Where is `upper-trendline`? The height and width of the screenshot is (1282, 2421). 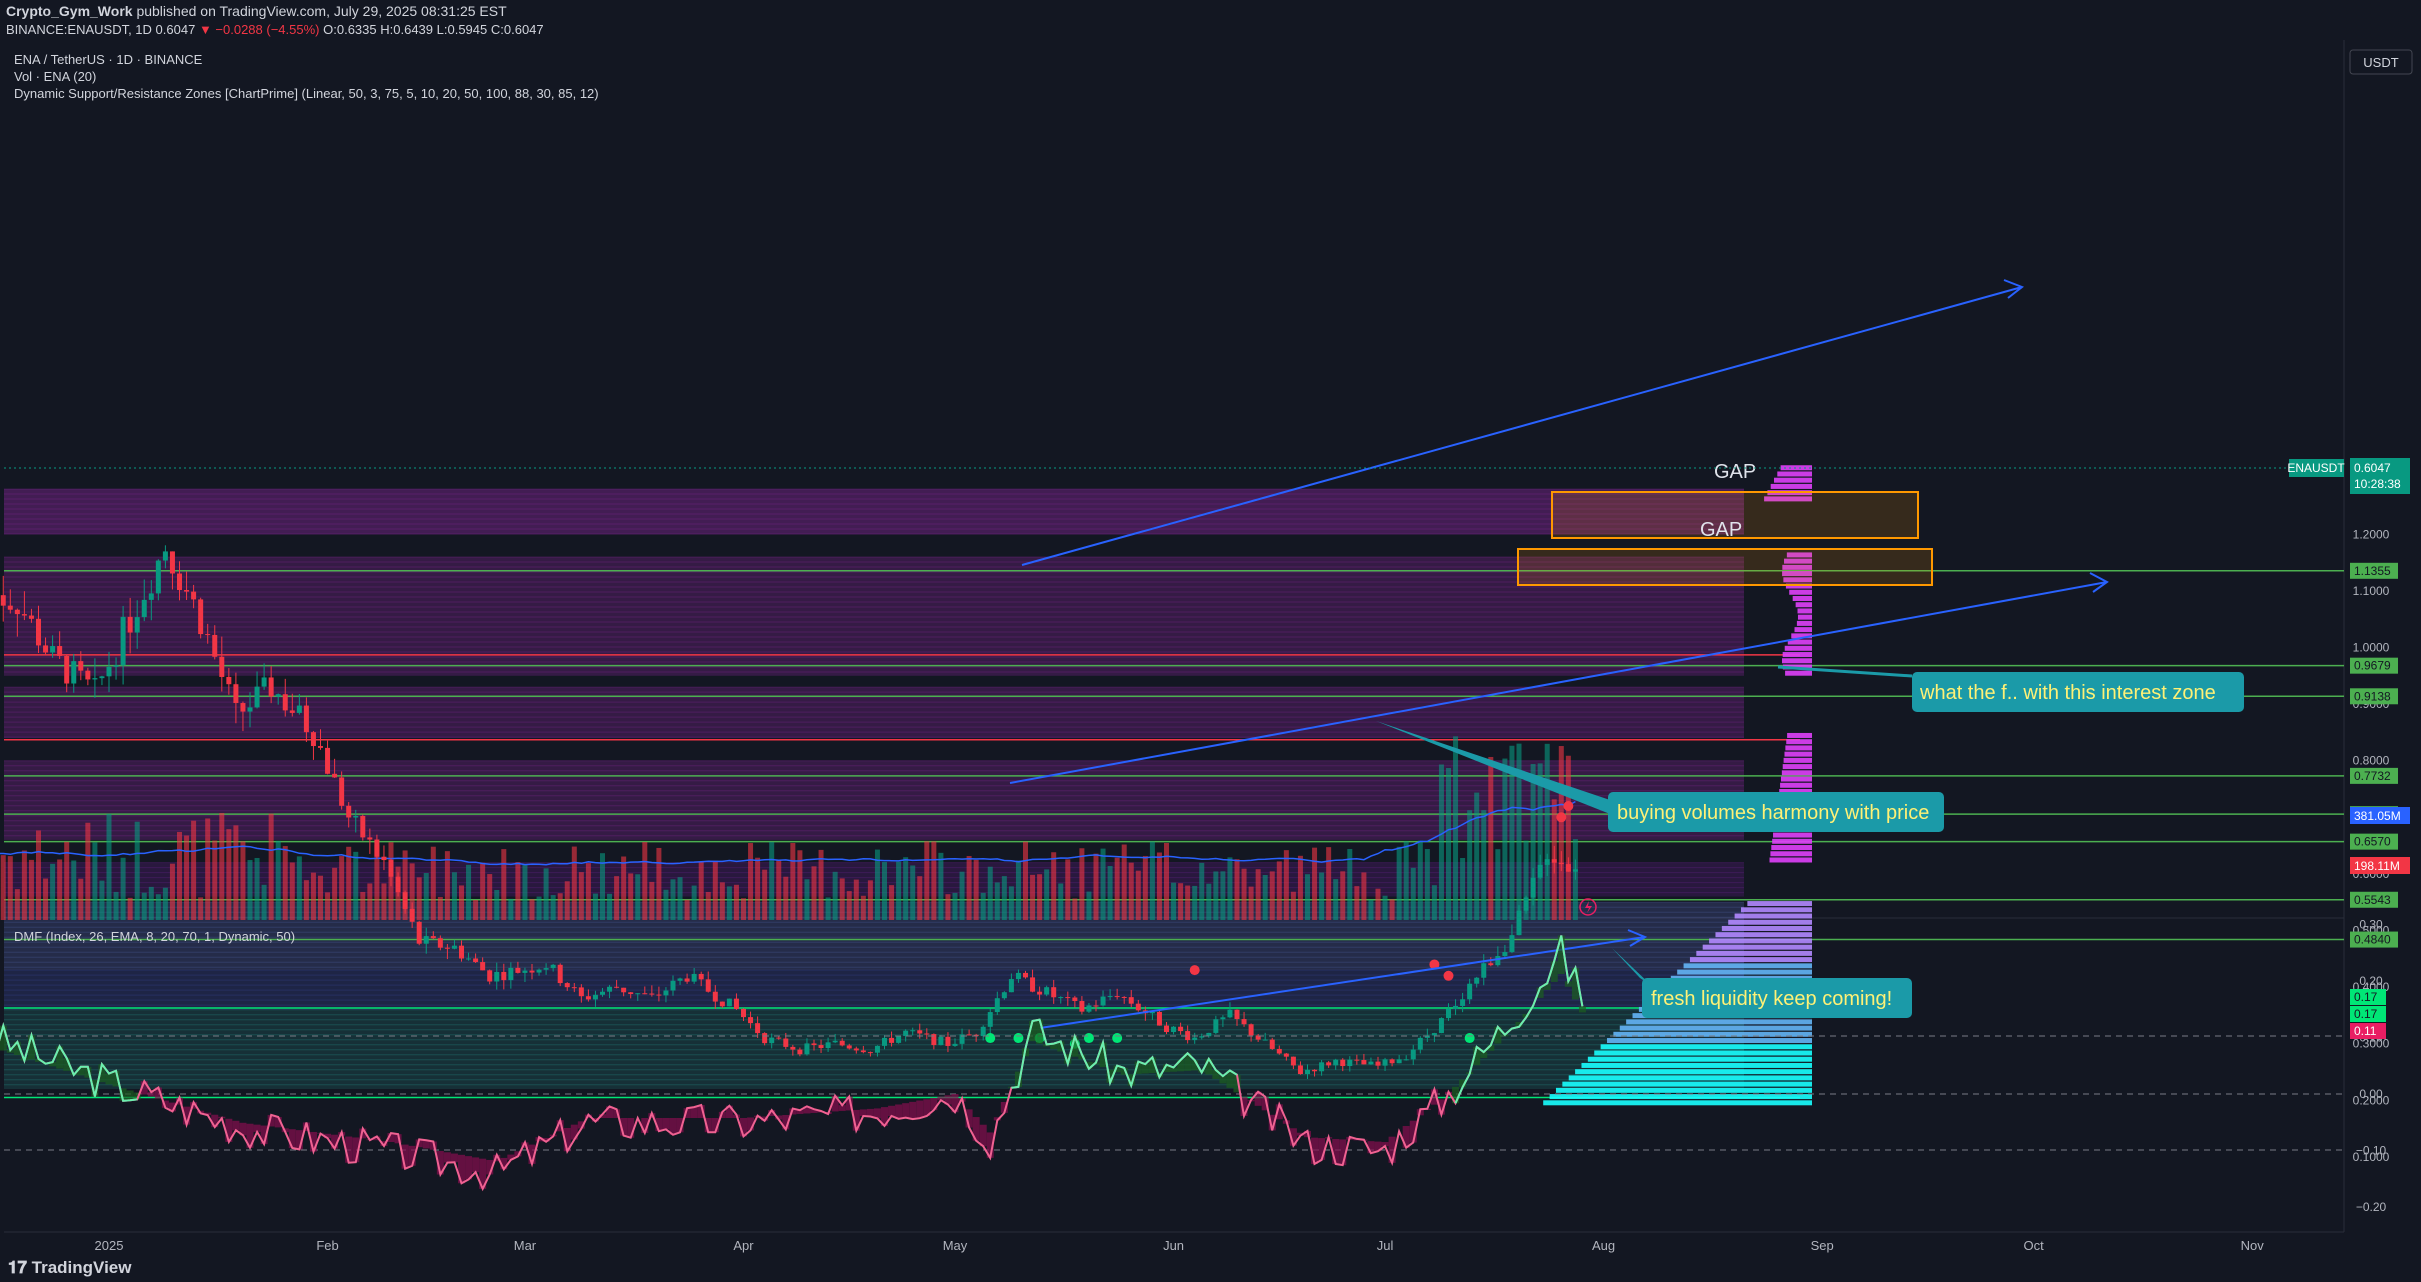 upper-trendline is located at coordinates (1522, 426).